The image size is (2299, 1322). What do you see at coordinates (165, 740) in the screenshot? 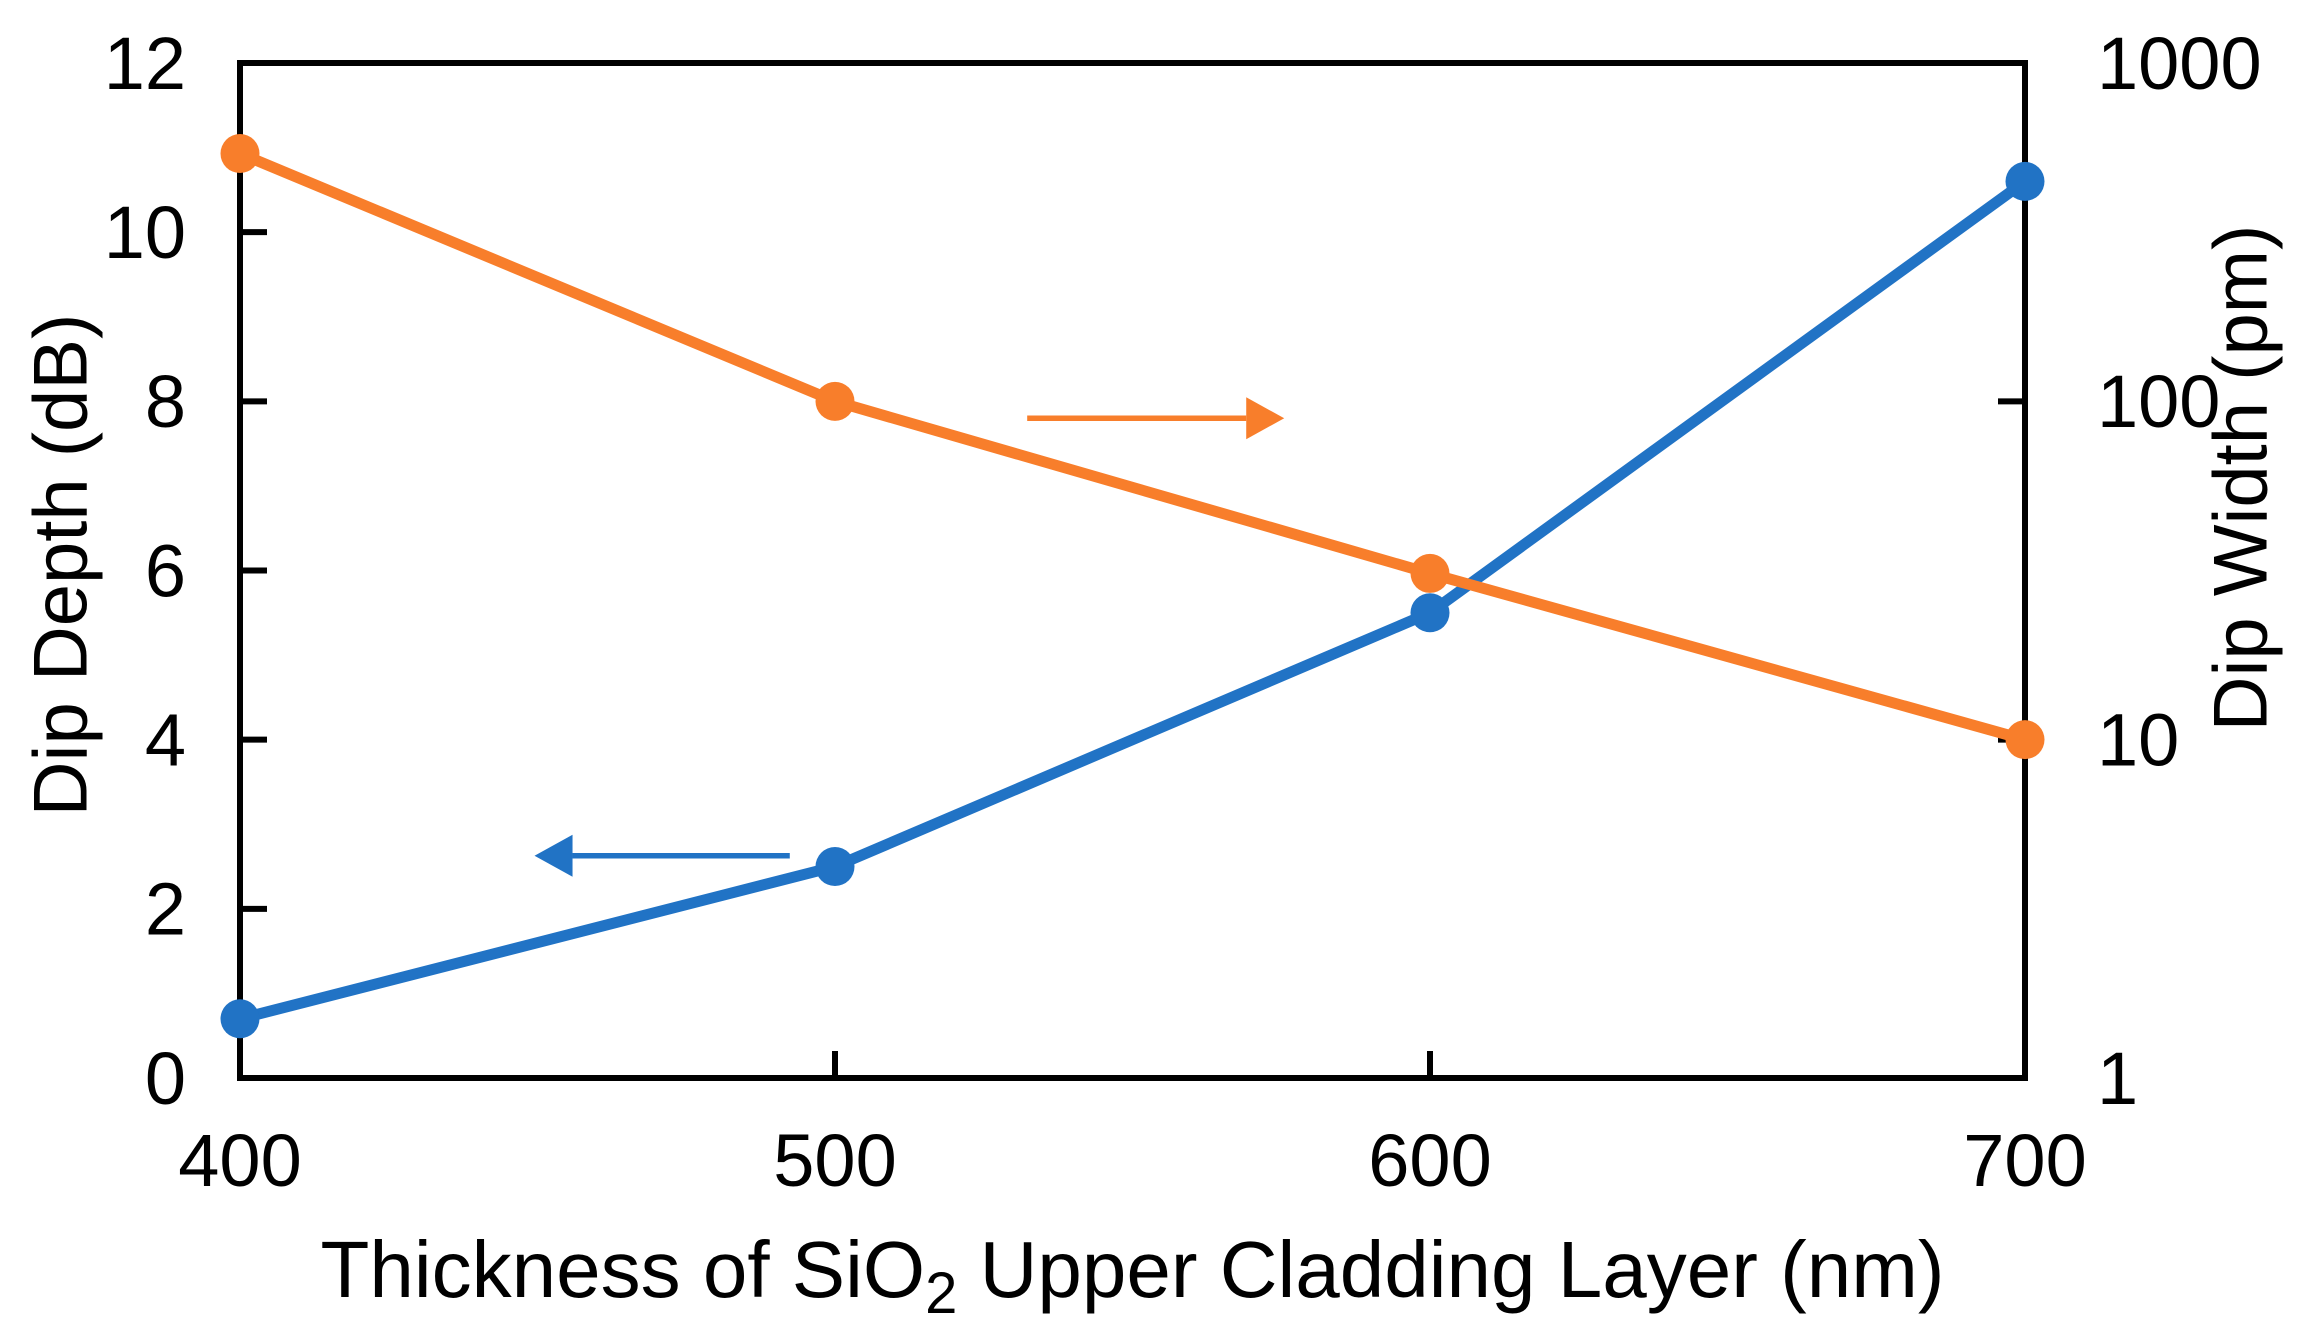
I see `left-axis-tick-label: 4` at bounding box center [165, 740].